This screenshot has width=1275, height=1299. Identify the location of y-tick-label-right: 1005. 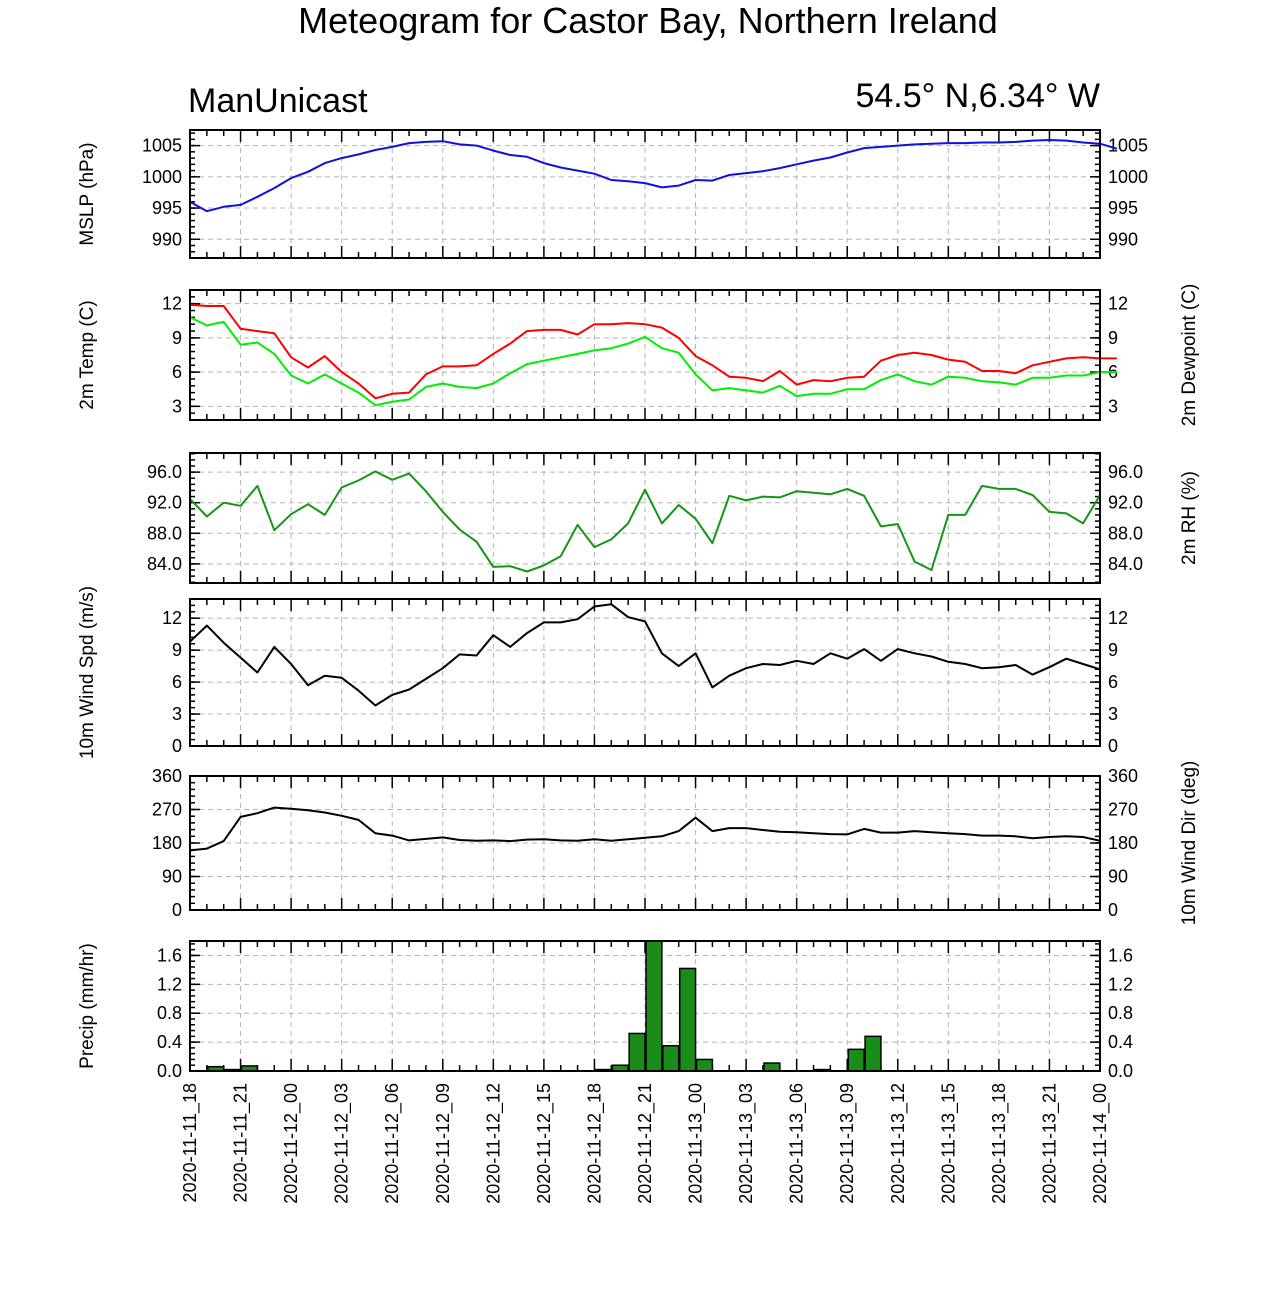
(1128, 146).